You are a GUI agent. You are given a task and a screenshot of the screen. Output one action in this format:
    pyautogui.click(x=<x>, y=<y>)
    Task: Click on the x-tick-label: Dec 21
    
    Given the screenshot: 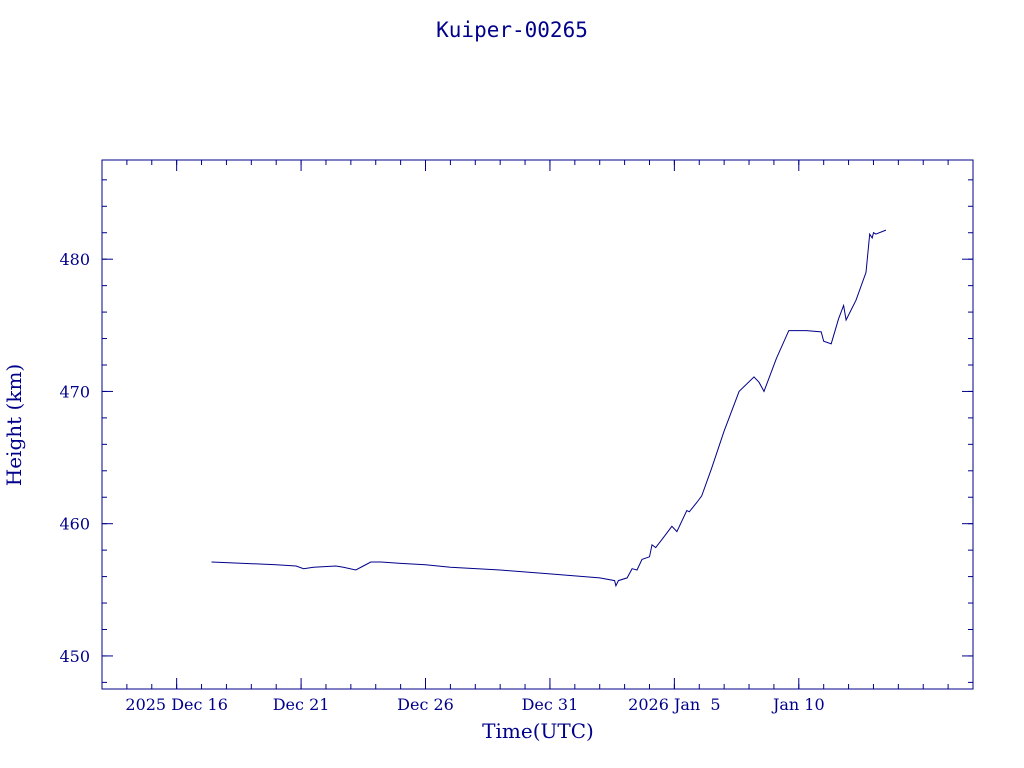 What is the action you would take?
    pyautogui.click(x=301, y=704)
    